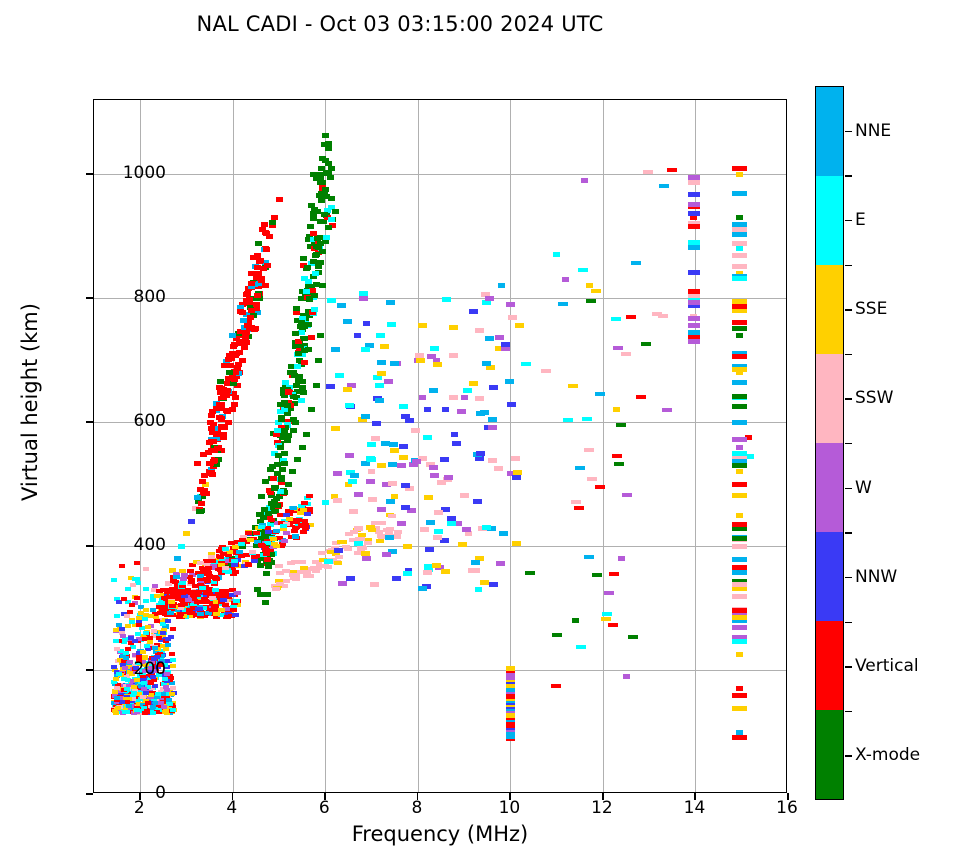 The width and height of the screenshot is (958, 857). I want to click on azimuth-colorbar, so click(829, 443).